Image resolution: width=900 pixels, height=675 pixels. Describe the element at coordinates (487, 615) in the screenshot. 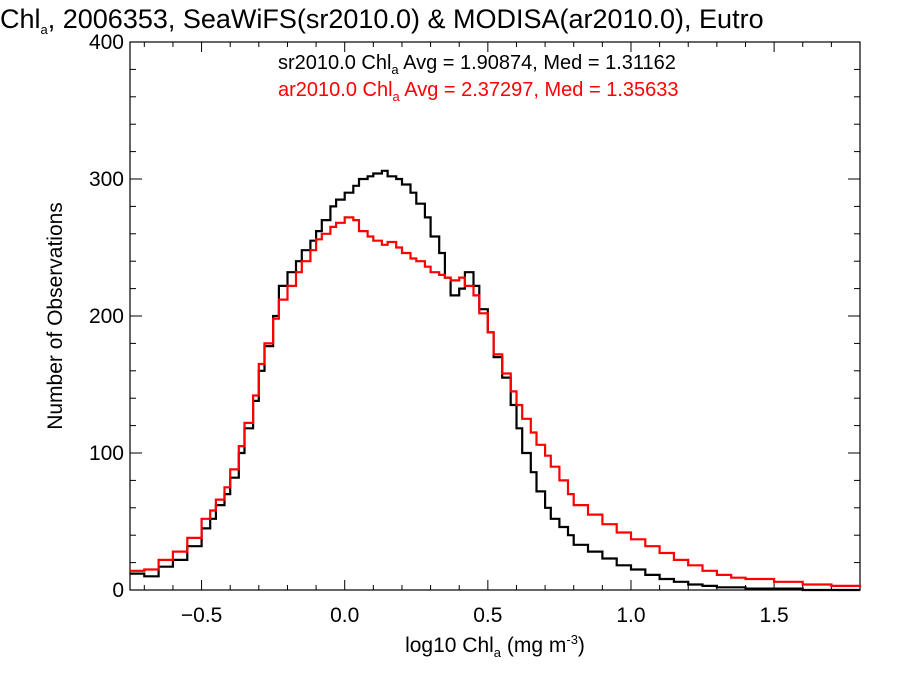

I see `x-tick-label: 0.5` at that location.